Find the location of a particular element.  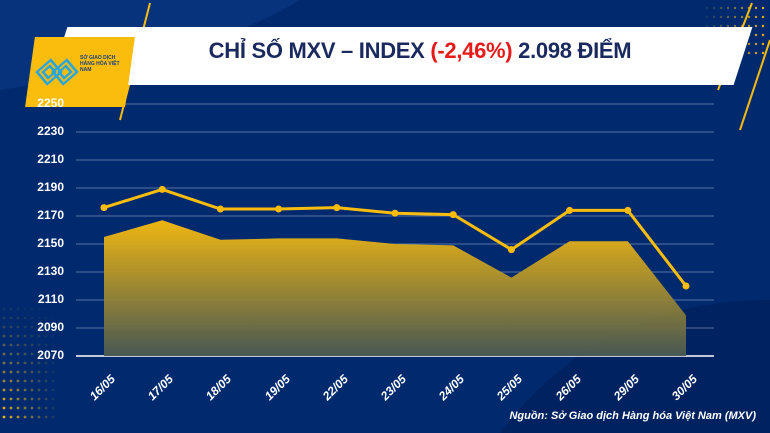

title-prefix: CHỈ SỐ MXV – INDEX is located at coordinates (319, 50).